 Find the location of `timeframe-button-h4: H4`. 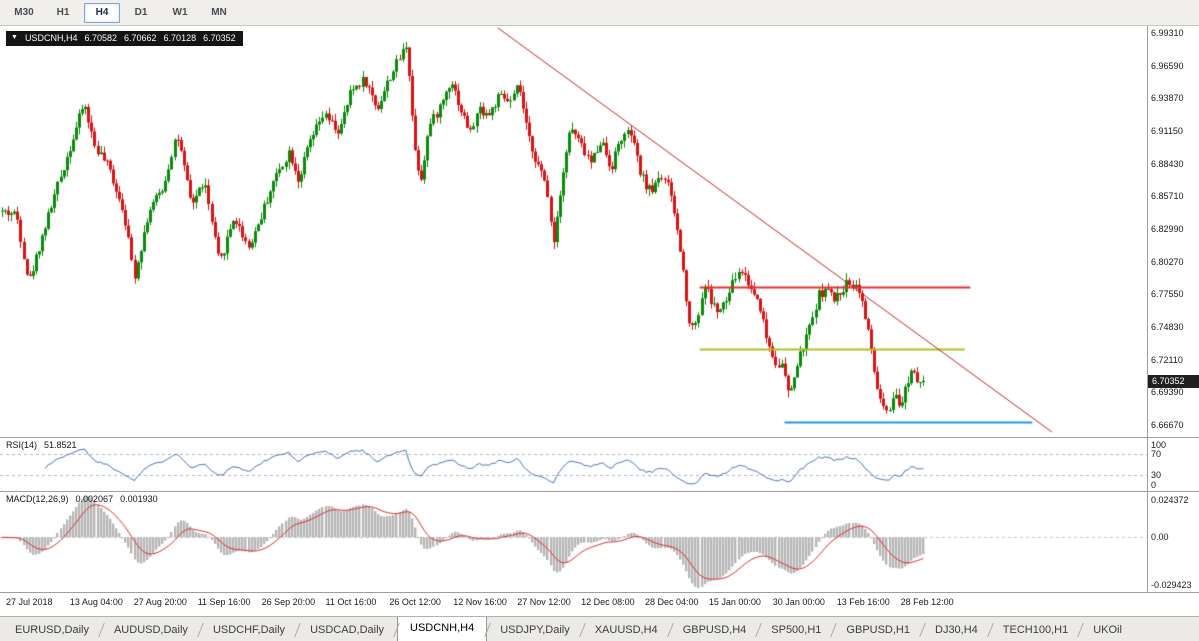

timeframe-button-h4: H4 is located at coordinates (102, 12).